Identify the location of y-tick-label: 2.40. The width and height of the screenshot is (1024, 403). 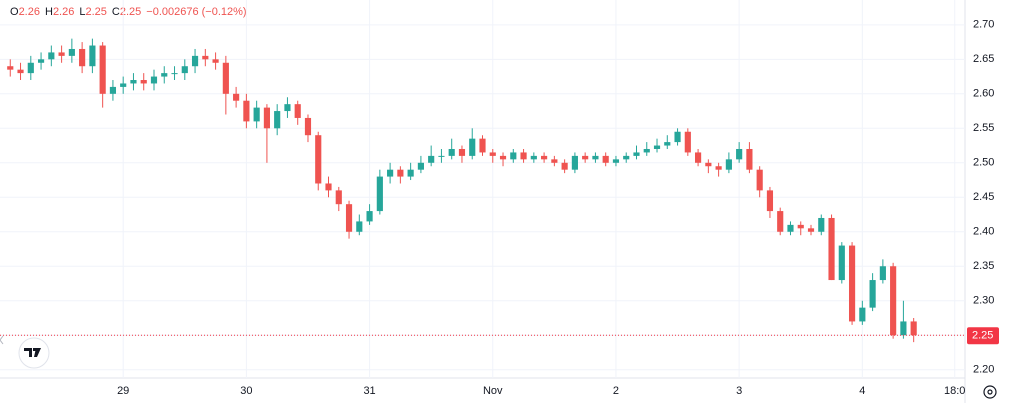
(983, 232).